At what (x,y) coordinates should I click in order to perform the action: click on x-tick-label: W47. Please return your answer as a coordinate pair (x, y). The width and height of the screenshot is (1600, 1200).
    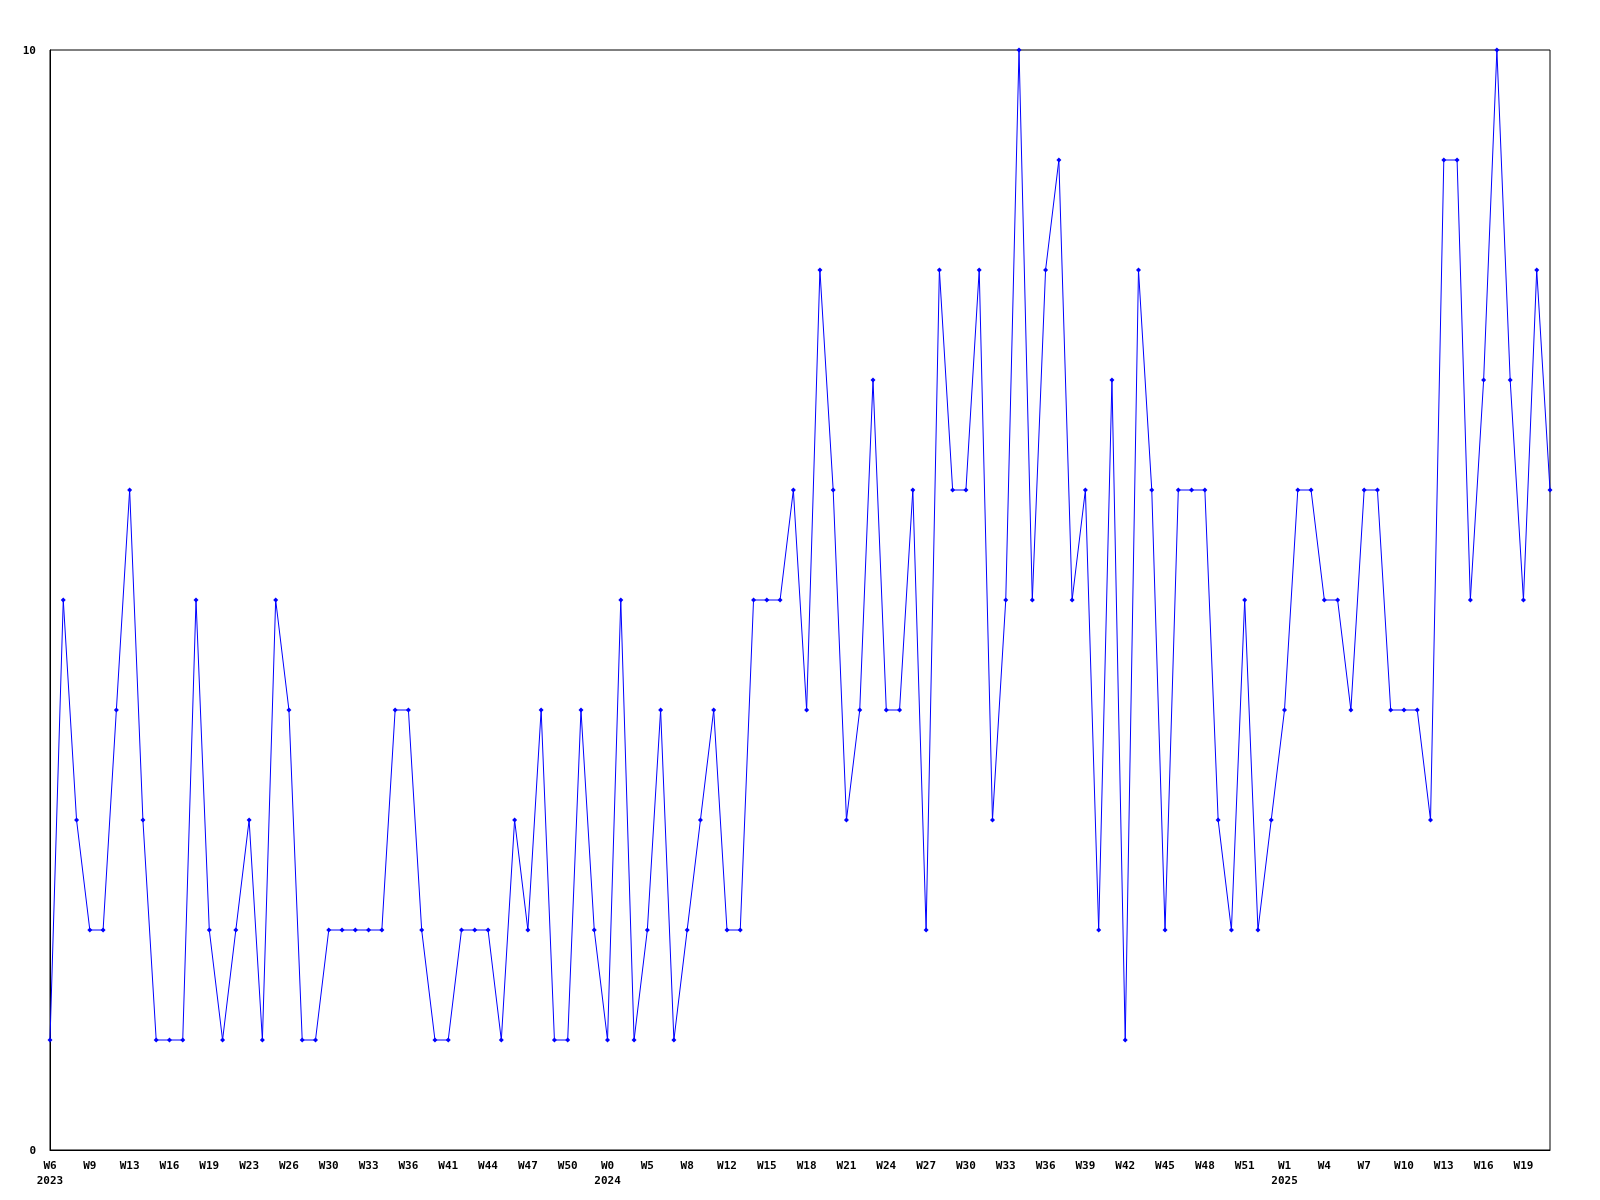
    Looking at the image, I should click on (527, 1165).